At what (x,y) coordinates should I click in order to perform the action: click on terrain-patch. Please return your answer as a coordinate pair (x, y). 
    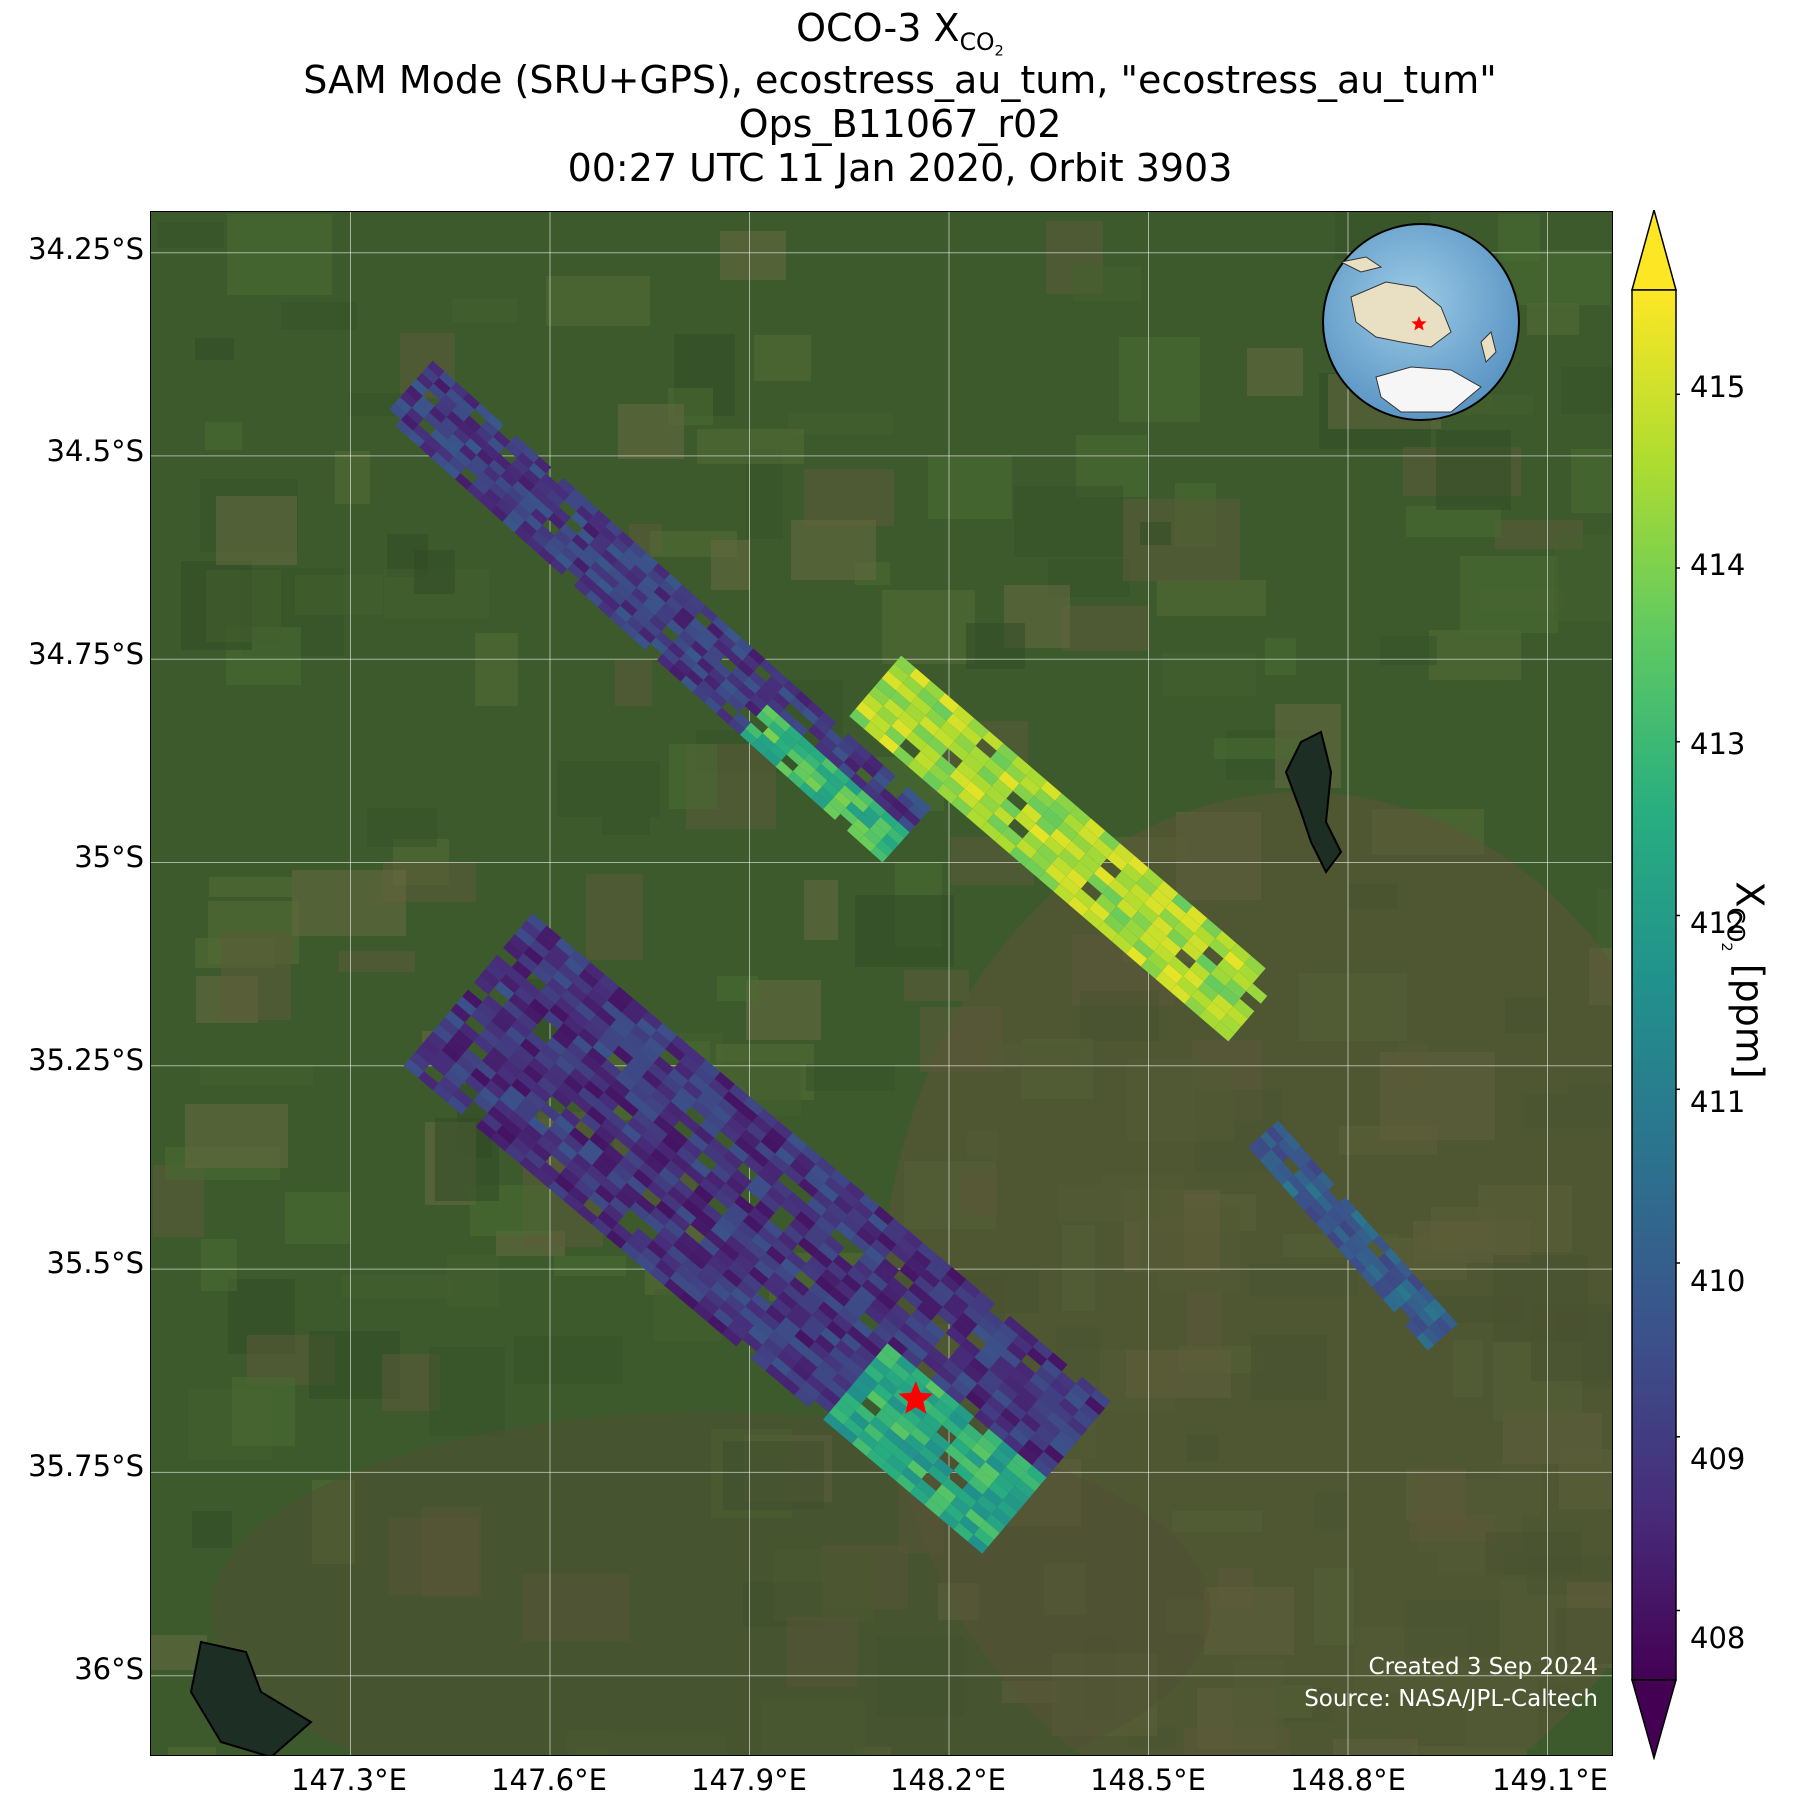
    Looking at the image, I should click on (243, 606).